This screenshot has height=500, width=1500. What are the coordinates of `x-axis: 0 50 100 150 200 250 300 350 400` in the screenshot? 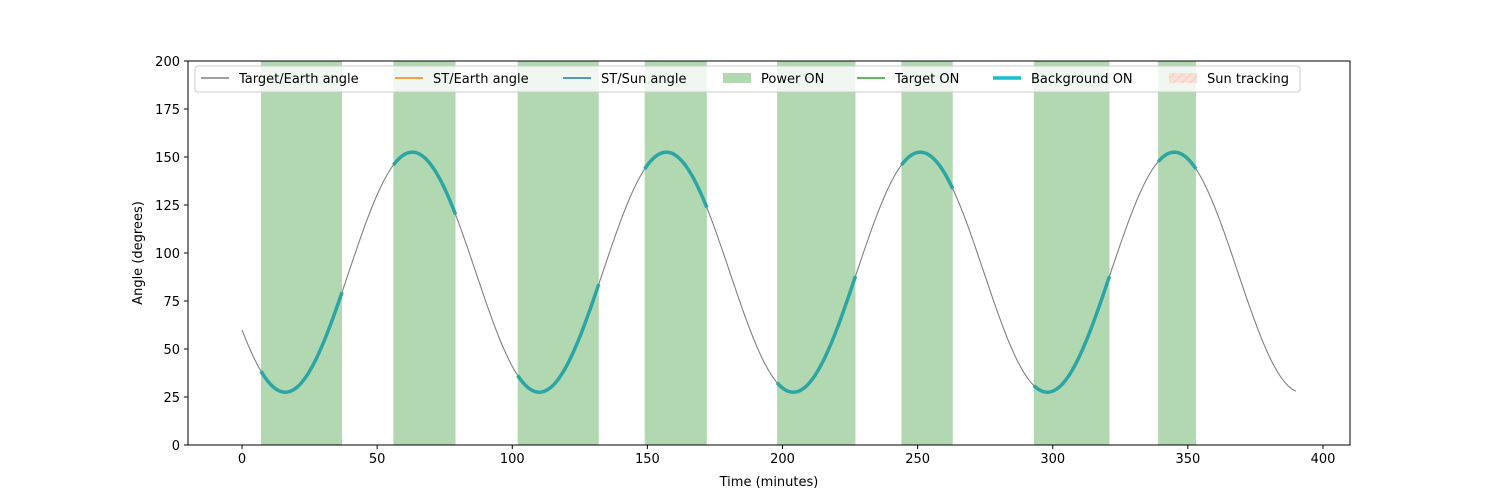 It's located at (786, 456).